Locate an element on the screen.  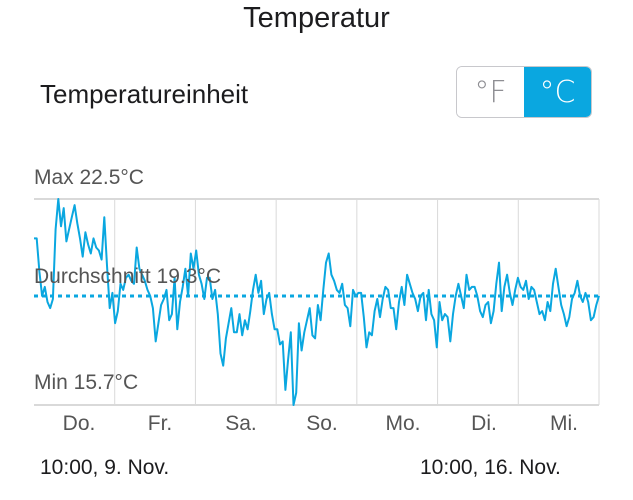
x-tick-label: Sa. is located at coordinates (241, 423).